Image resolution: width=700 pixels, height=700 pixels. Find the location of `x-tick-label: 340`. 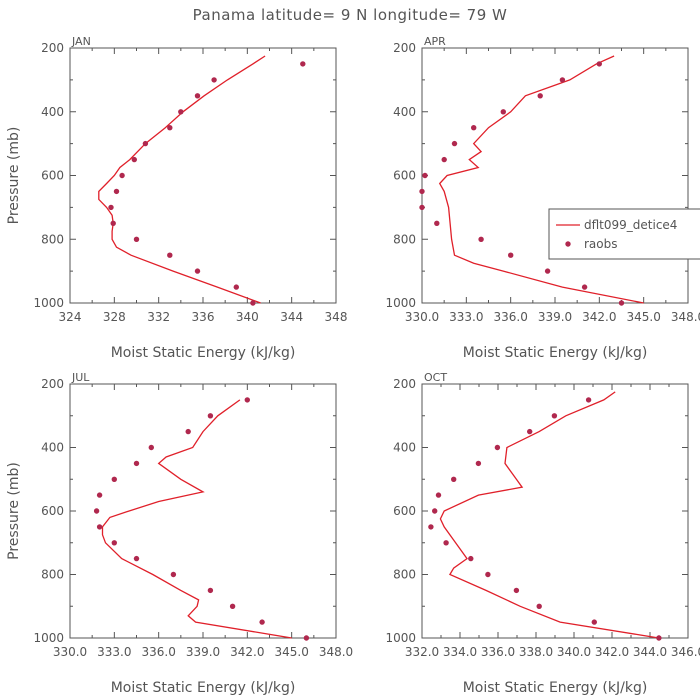

x-tick-label: 340 is located at coordinates (247, 317).